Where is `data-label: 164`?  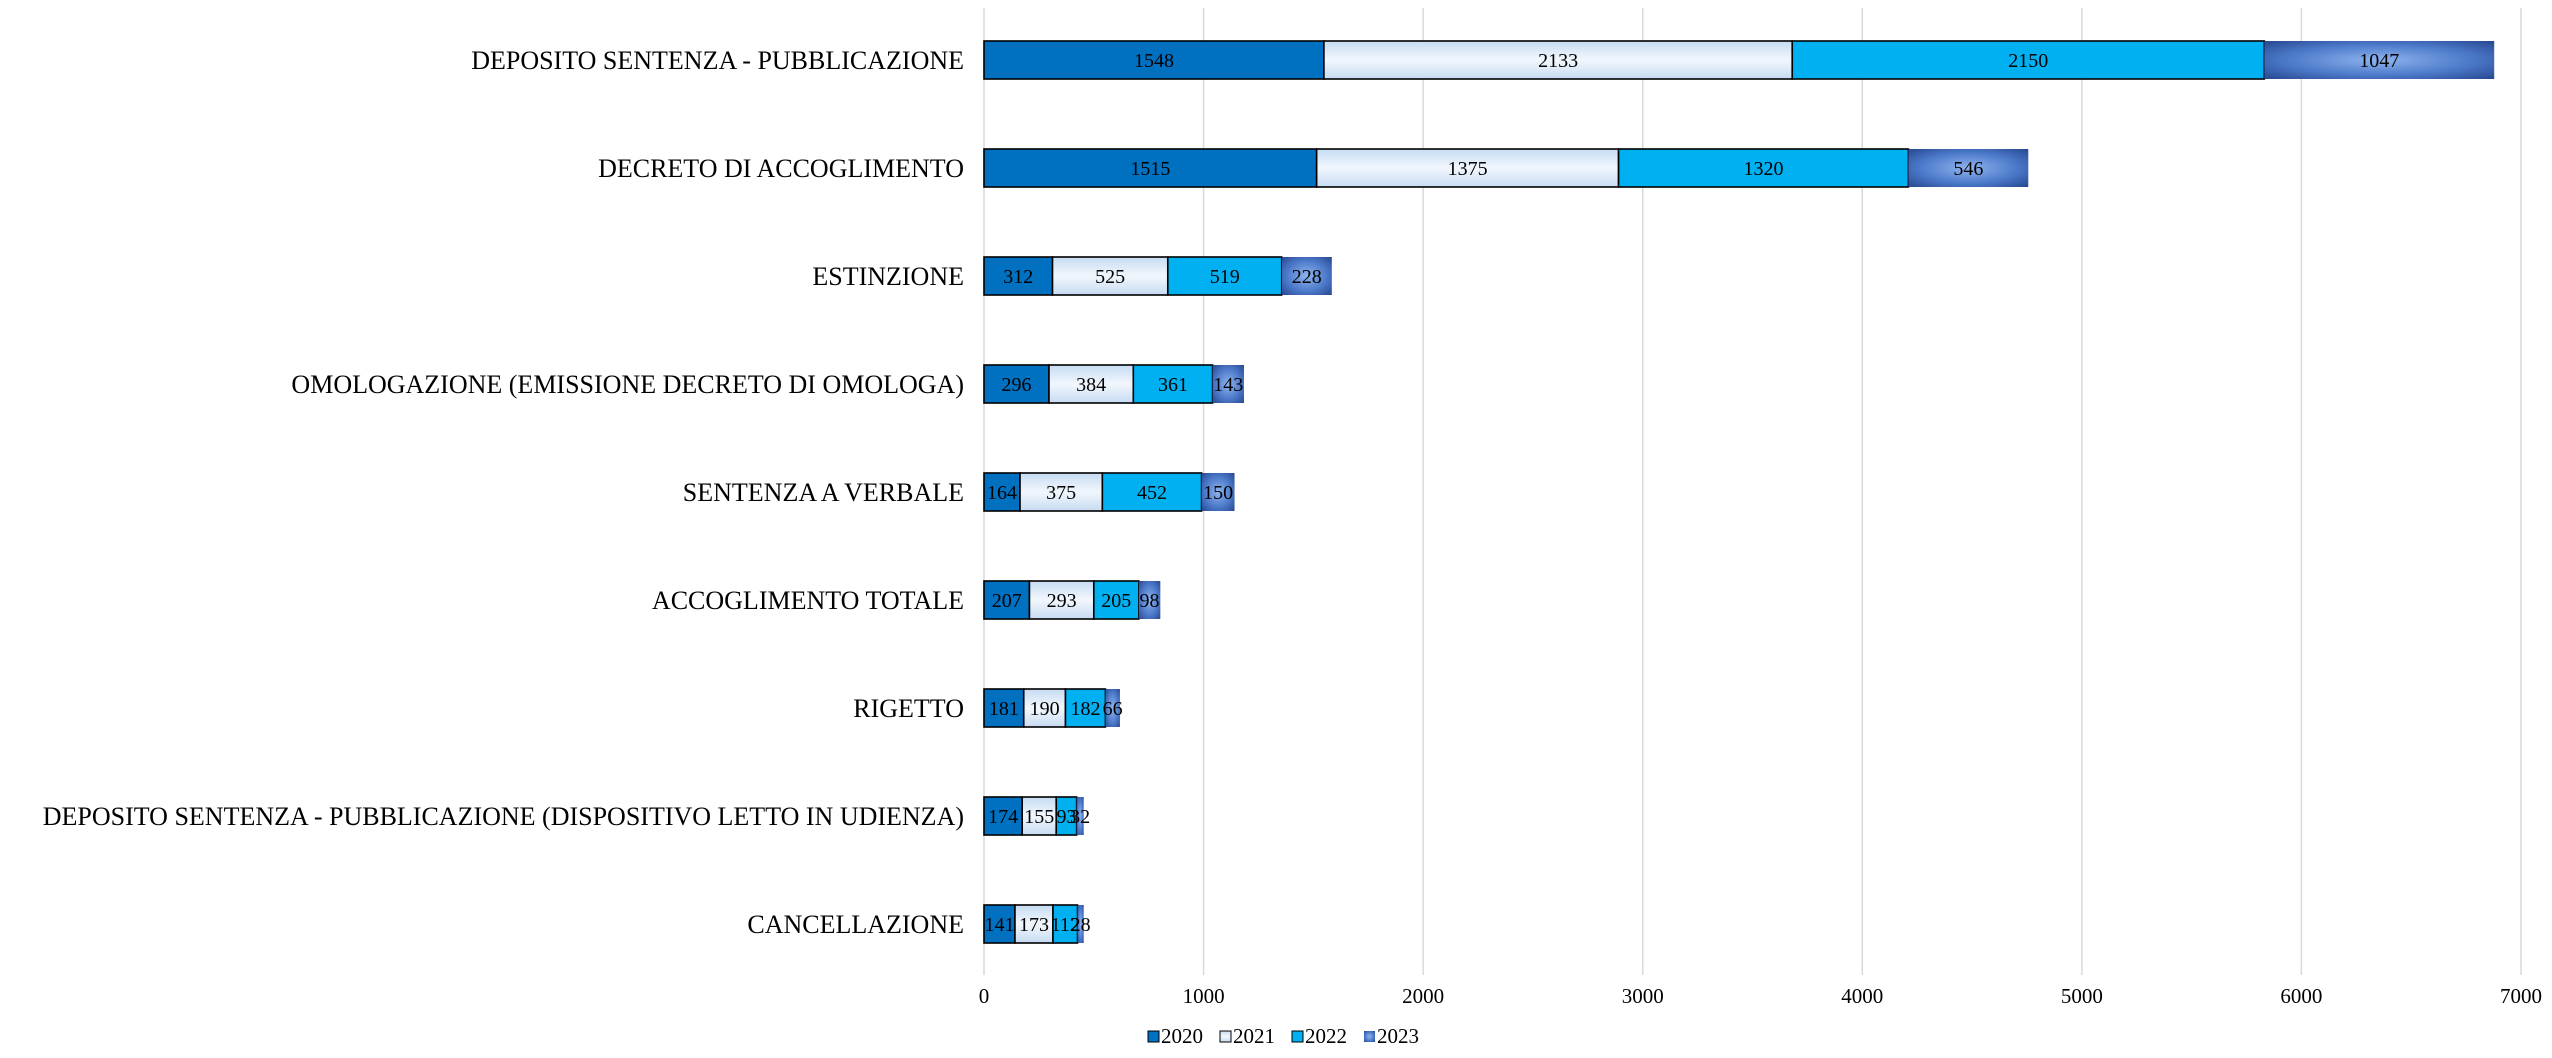
data-label: 164 is located at coordinates (1002, 493).